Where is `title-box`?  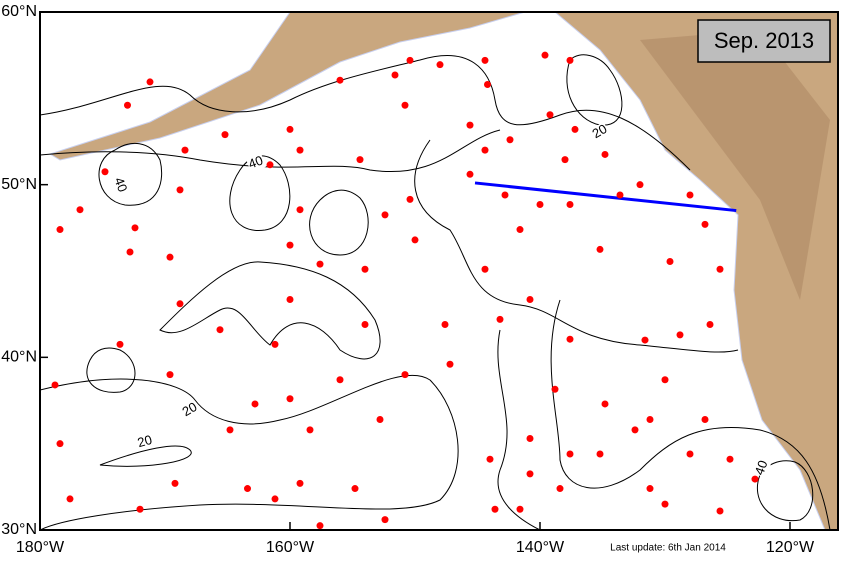
title-box is located at coordinates (764, 41).